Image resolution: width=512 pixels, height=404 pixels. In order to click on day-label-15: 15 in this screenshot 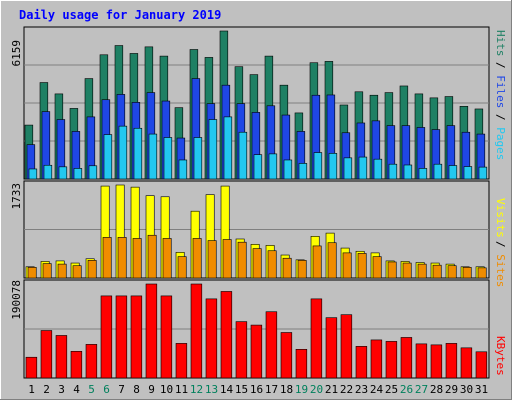, I will do `click(241, 389)`.